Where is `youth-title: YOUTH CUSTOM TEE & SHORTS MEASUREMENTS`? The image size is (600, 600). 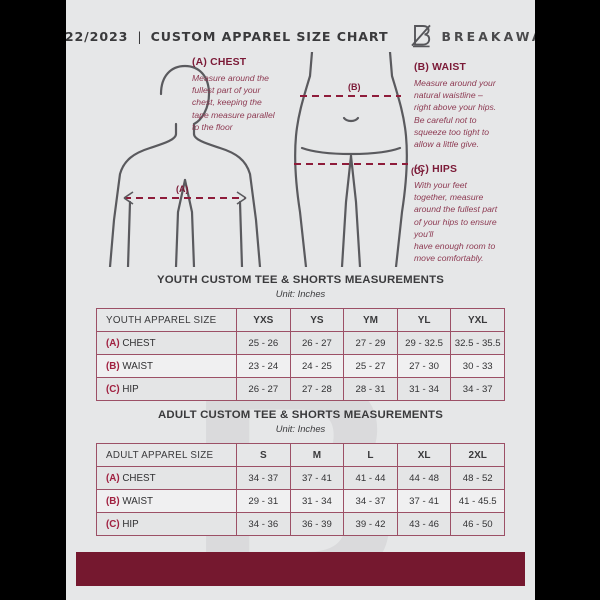 youth-title: YOUTH CUSTOM TEE & SHORTS MEASUREMENTS is located at coordinates (300, 280).